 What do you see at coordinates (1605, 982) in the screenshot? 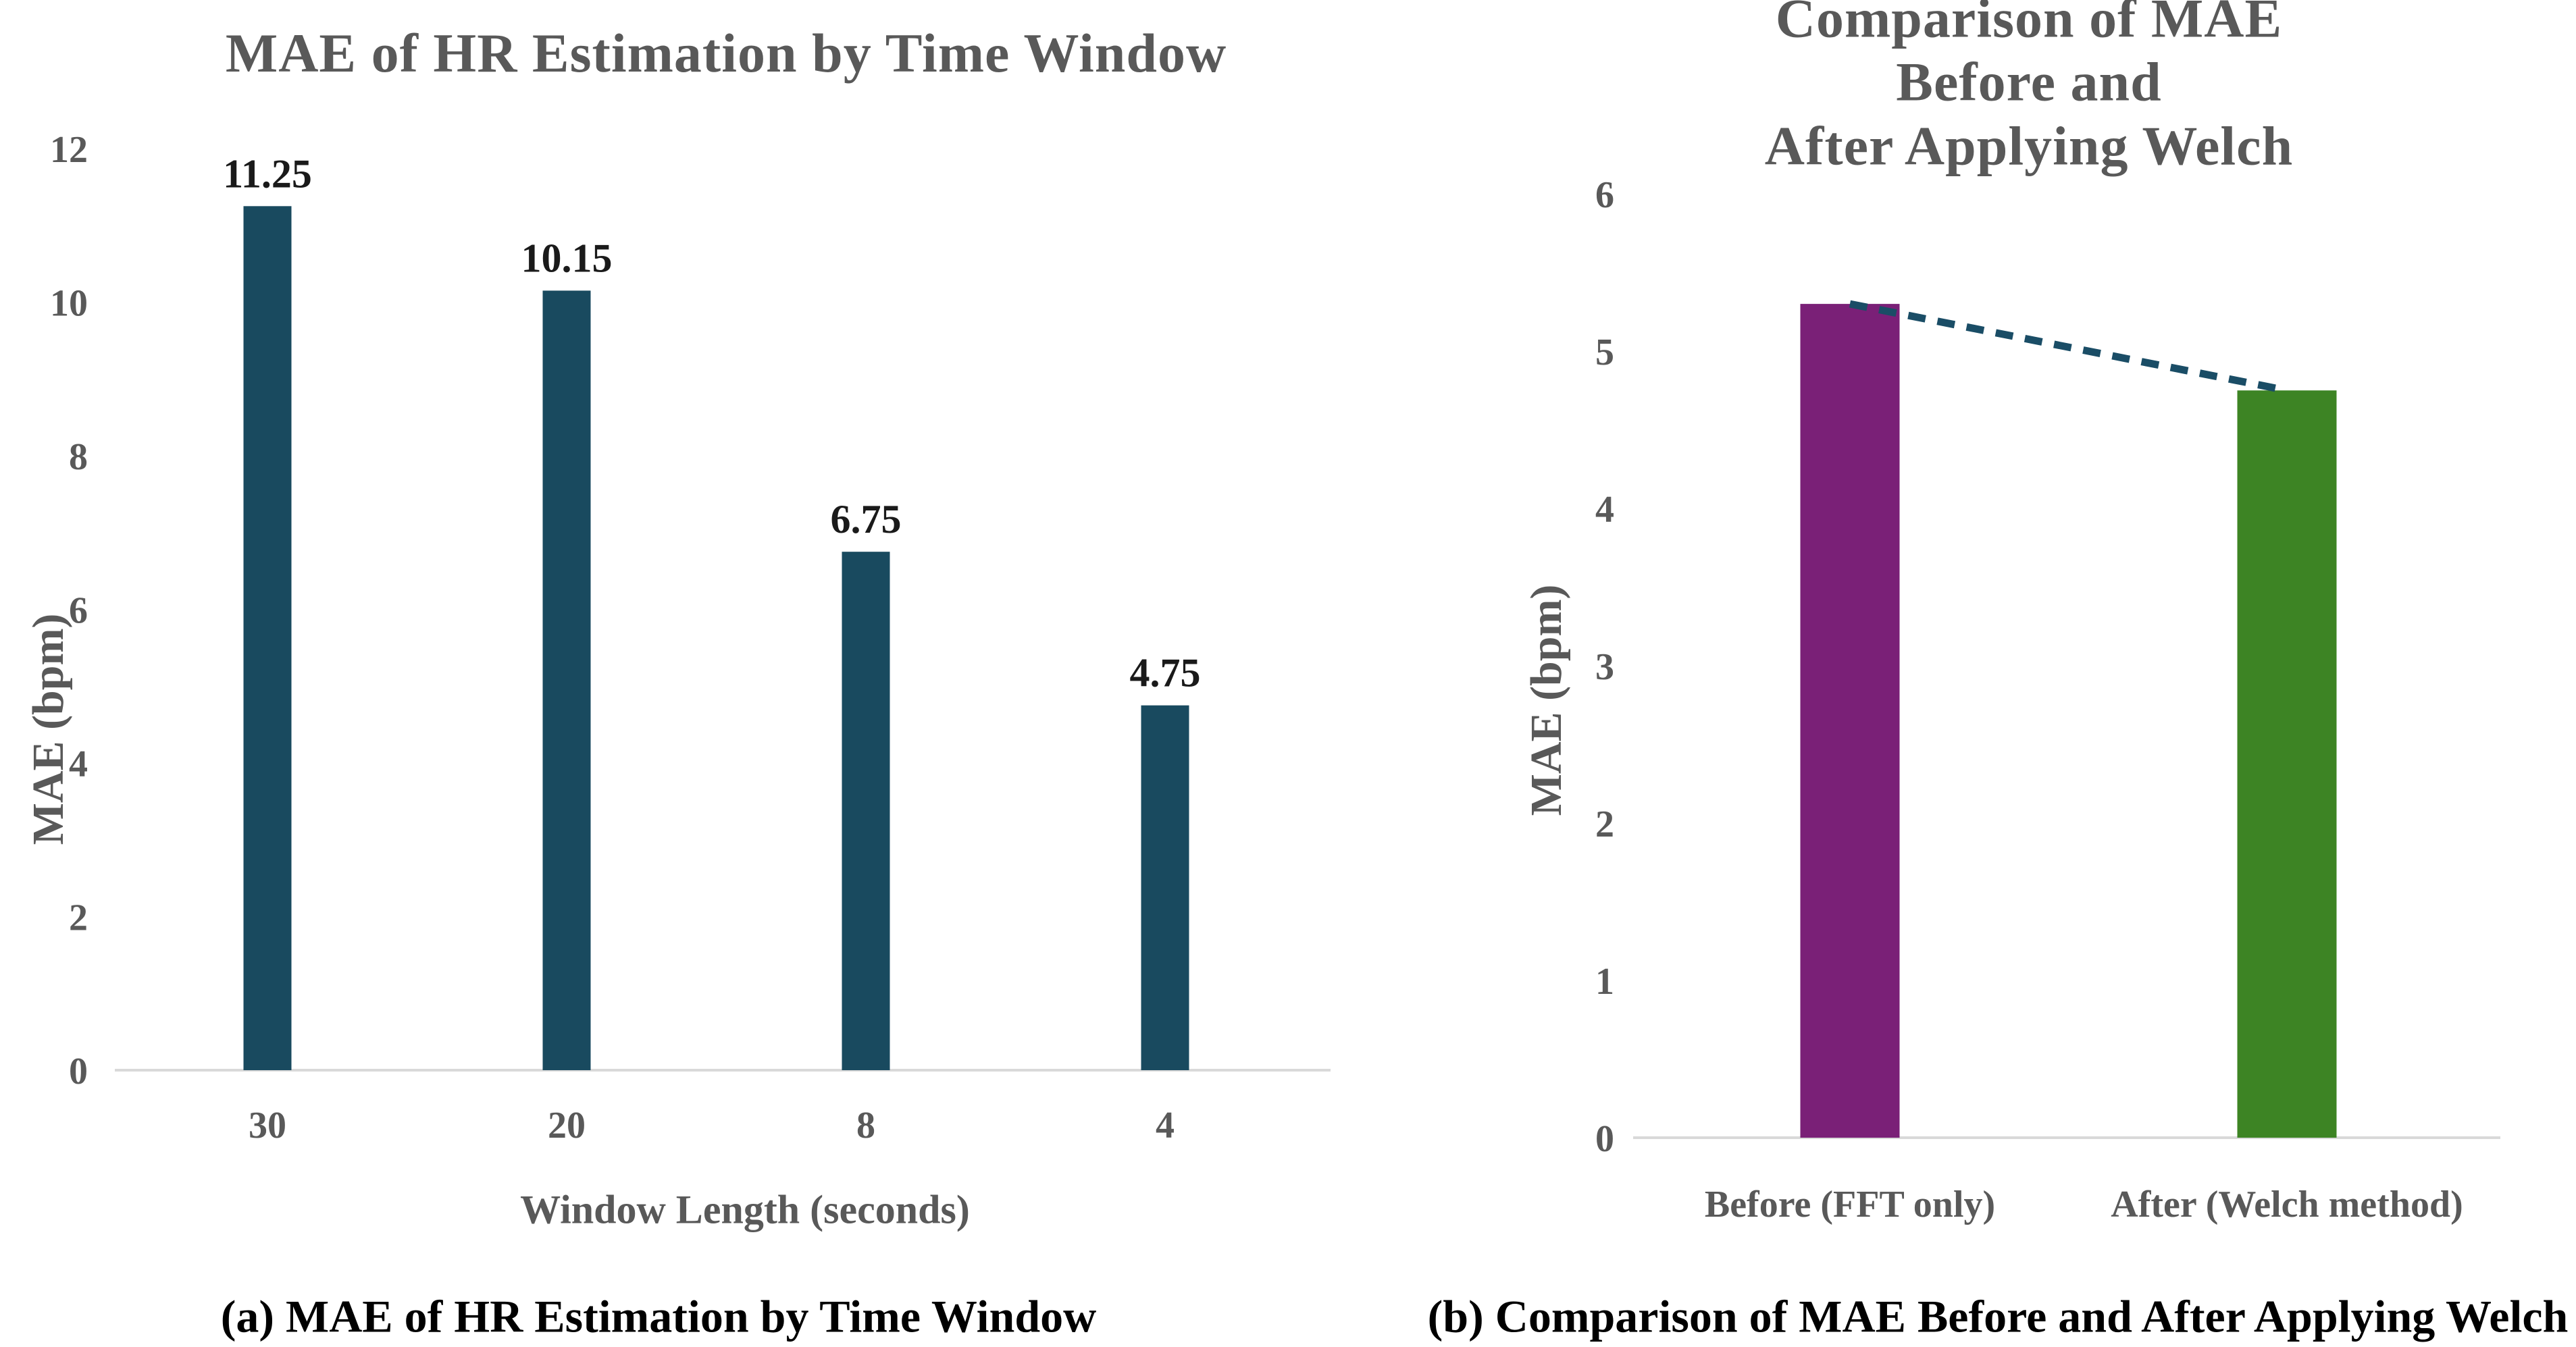
I see `chart-b-y-tick-label: 1` at bounding box center [1605, 982].